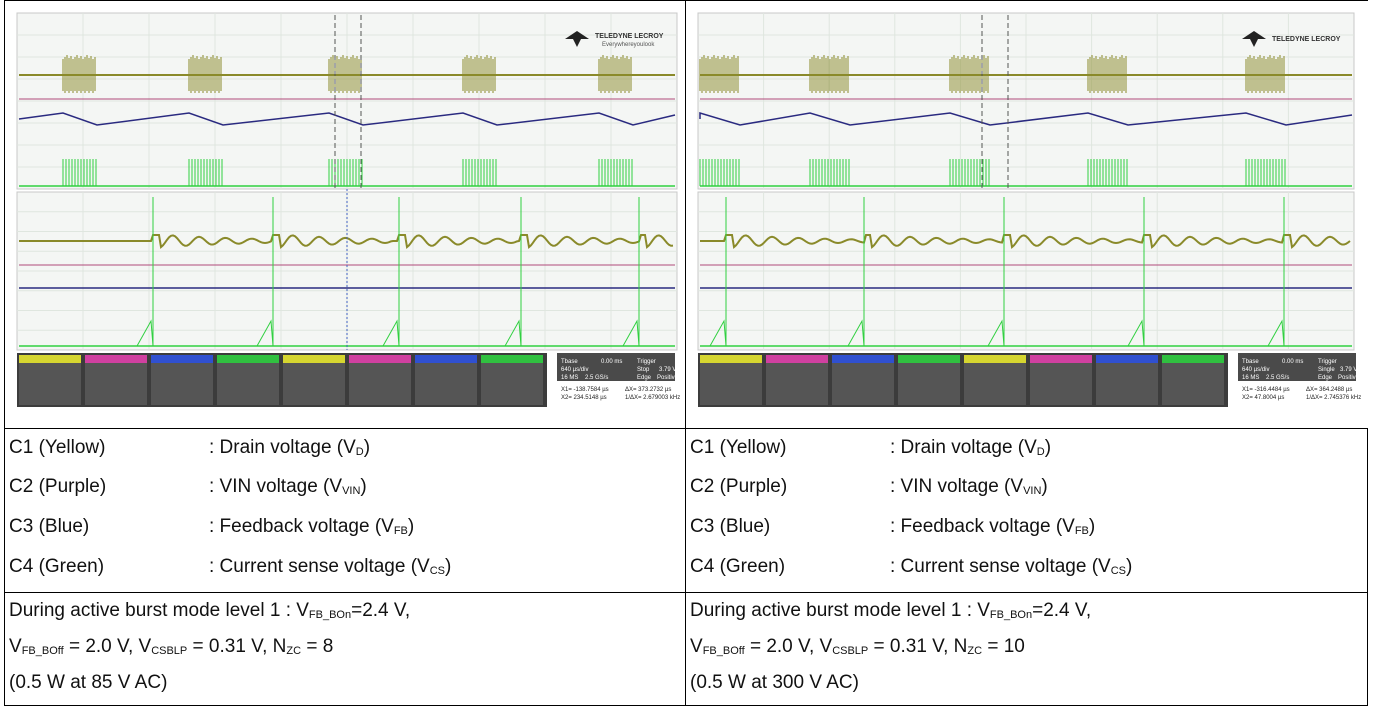 The height and width of the screenshot is (708, 1373). Describe the element at coordinates (1026, 118) in the screenshot. I see `c3-trace` at that location.